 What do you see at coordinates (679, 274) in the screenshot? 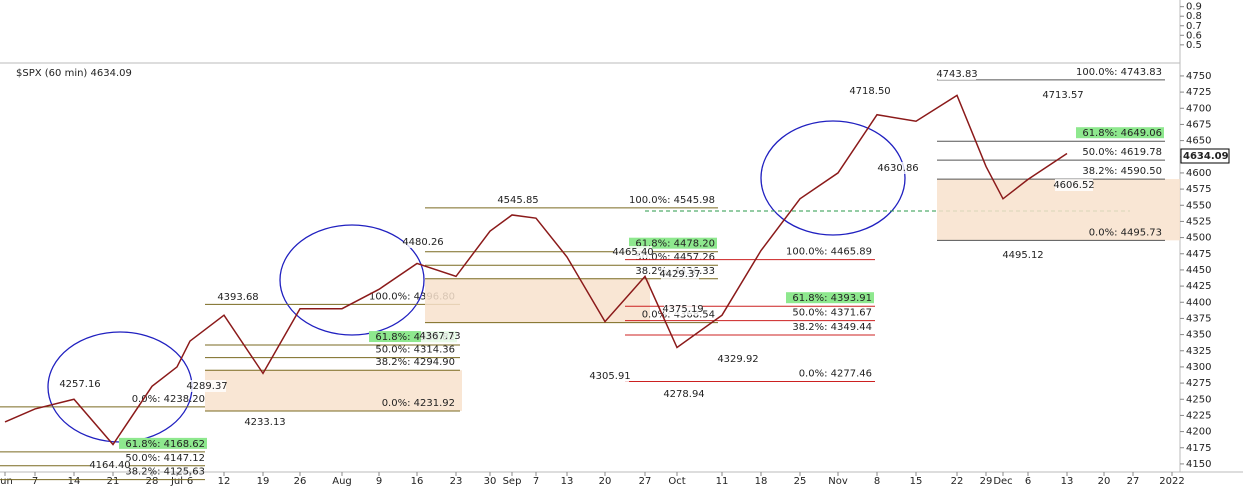
I see `annotation: 4429.37` at bounding box center [679, 274].